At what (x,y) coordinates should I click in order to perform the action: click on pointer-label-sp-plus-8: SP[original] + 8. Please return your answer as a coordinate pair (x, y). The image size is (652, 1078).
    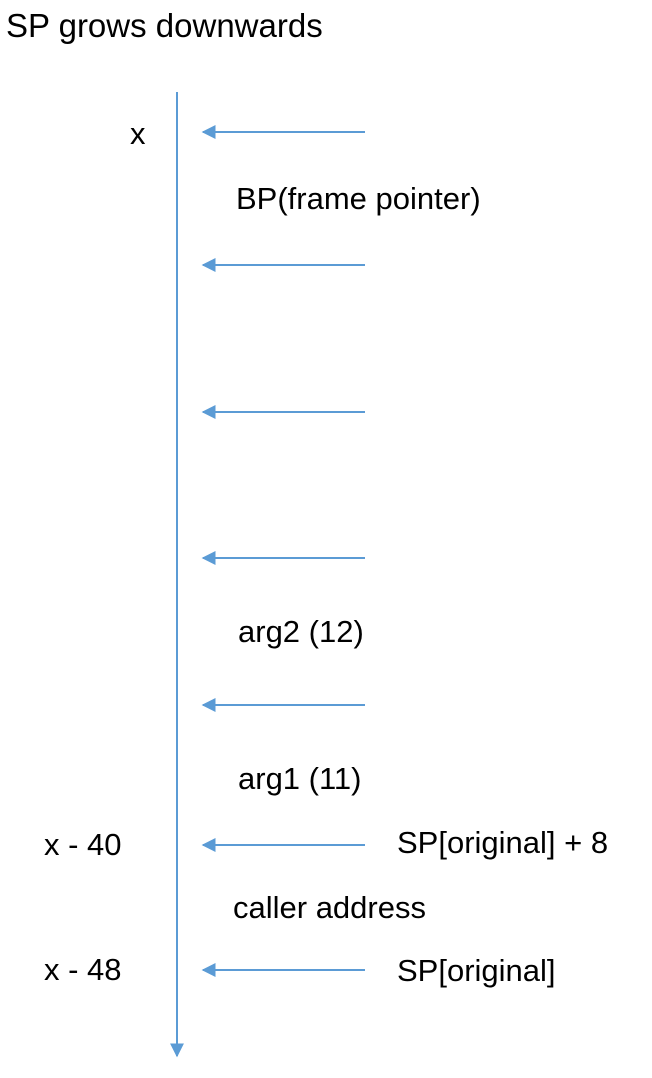
    Looking at the image, I should click on (503, 842).